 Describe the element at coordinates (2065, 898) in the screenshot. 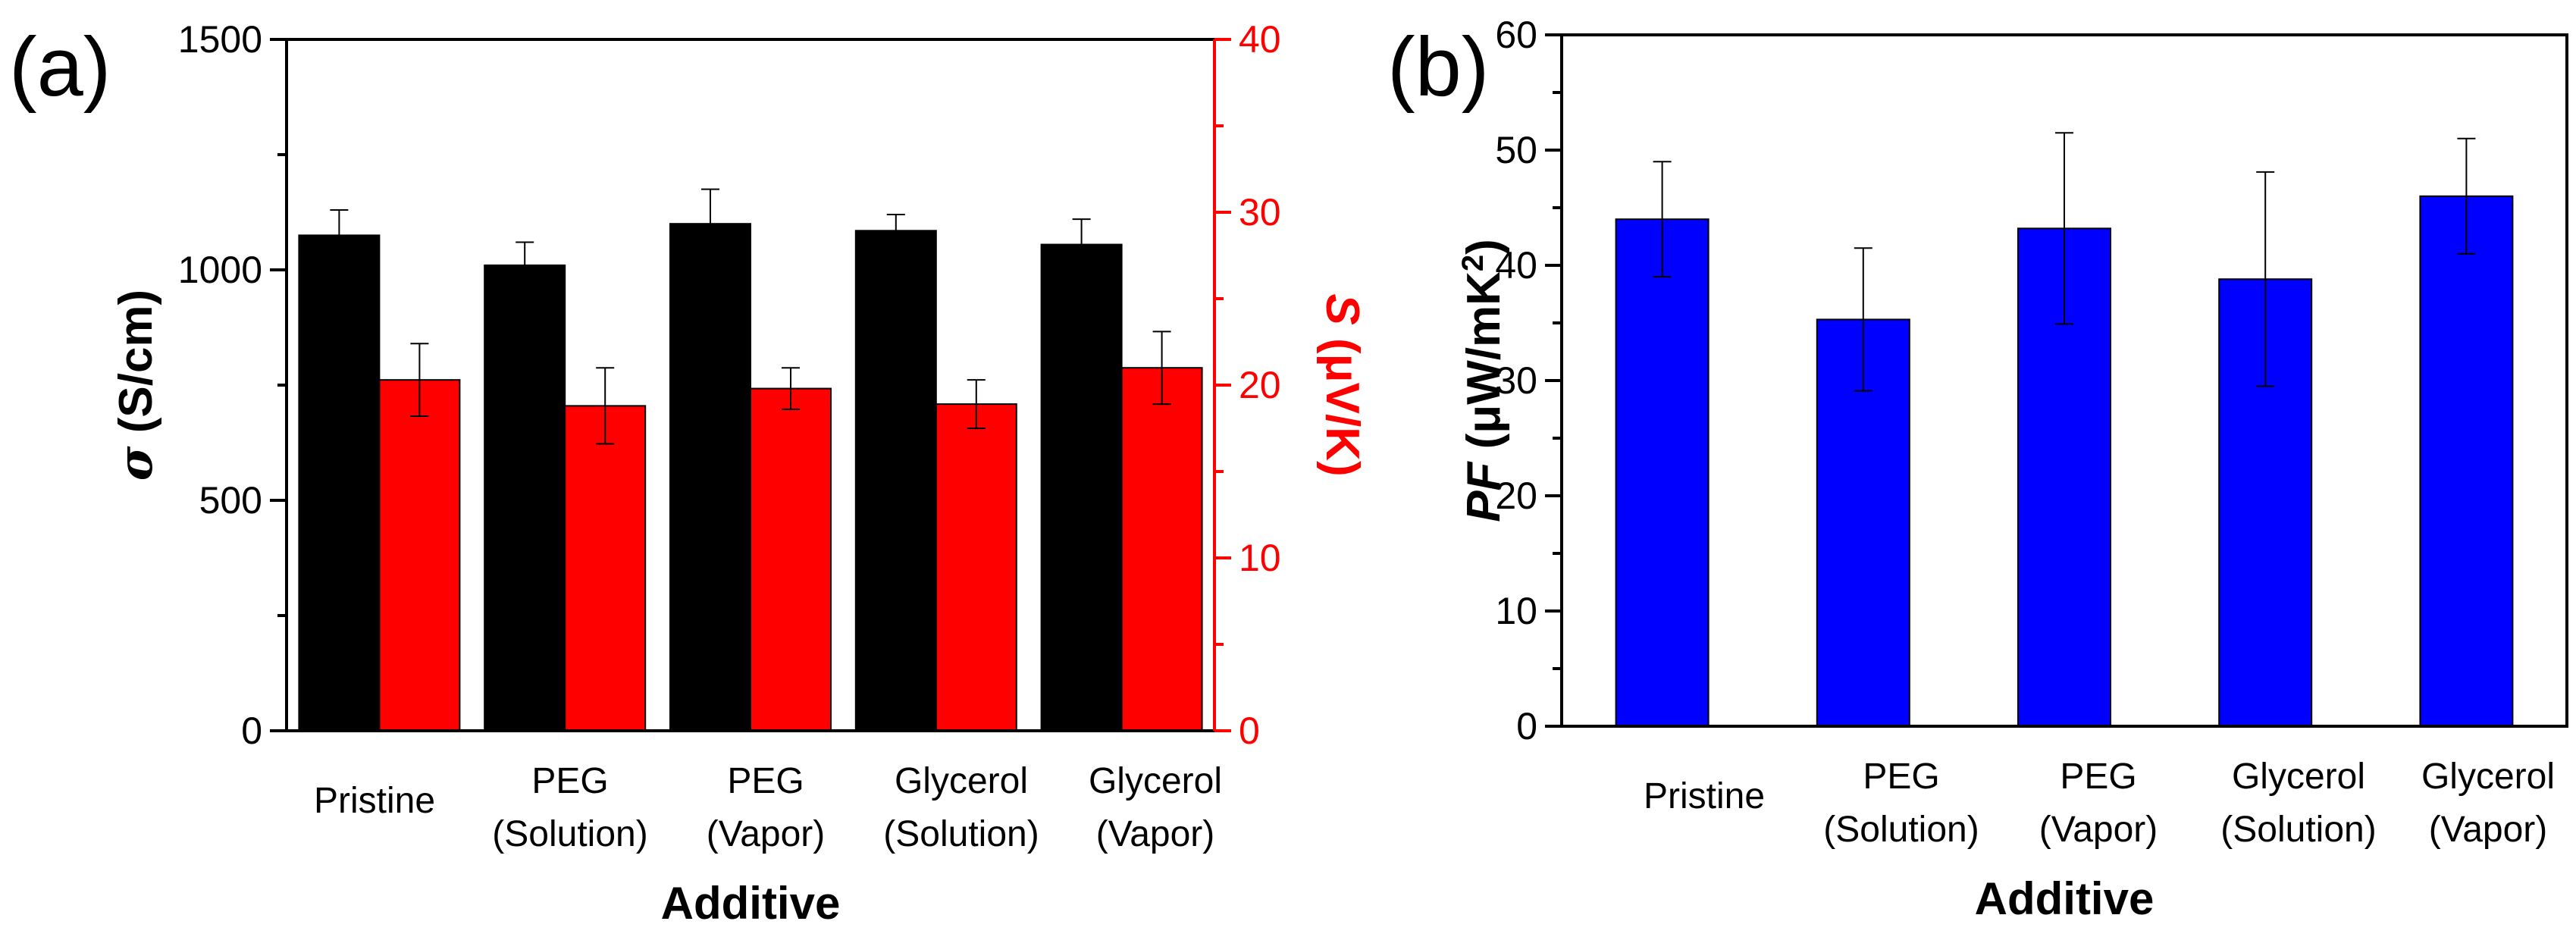

I see `panel-b-x-axis-title: Additive` at that location.